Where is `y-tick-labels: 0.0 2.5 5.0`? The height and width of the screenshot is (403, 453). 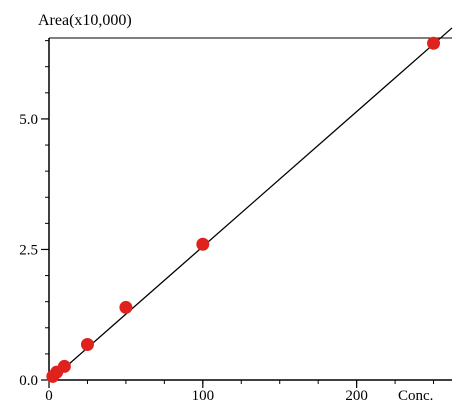 y-tick-labels: 0.0 2.5 5.0 is located at coordinates (28, 250).